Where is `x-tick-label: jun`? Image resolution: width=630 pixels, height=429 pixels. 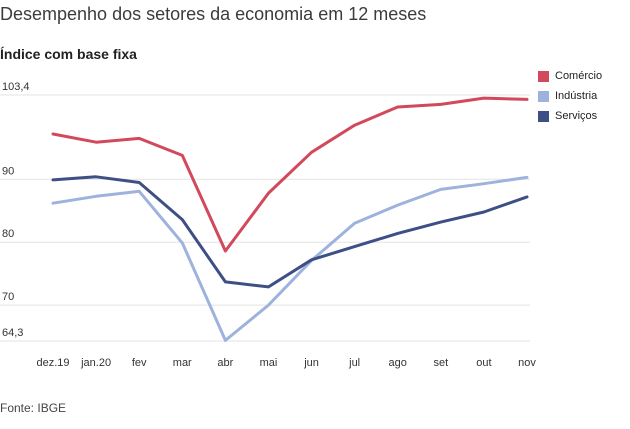 x-tick-label: jun is located at coordinates (311, 363).